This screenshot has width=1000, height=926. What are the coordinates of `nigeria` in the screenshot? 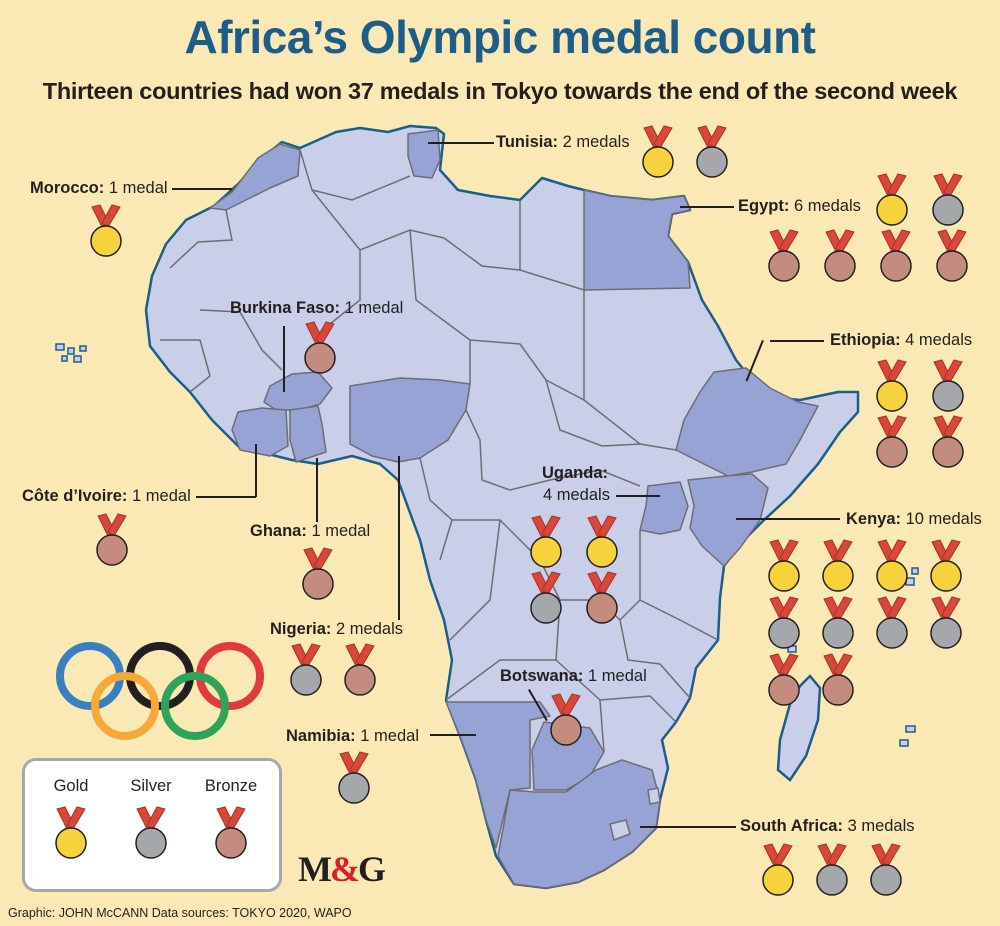 It's located at (410, 420).